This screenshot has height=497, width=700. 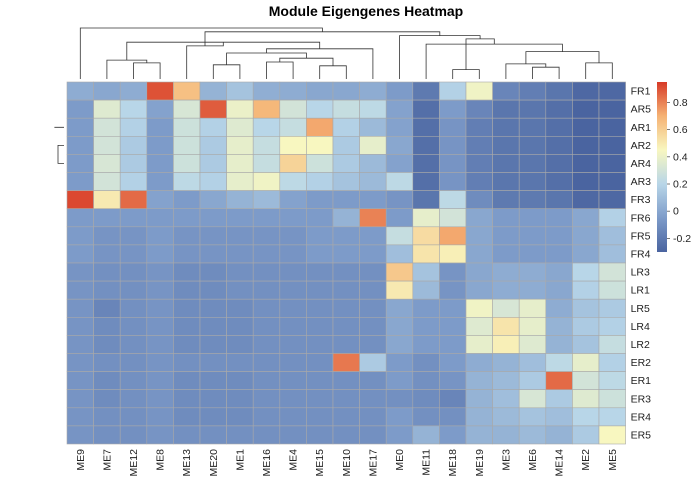 I want to click on row-label: FR6, so click(x=641, y=218).